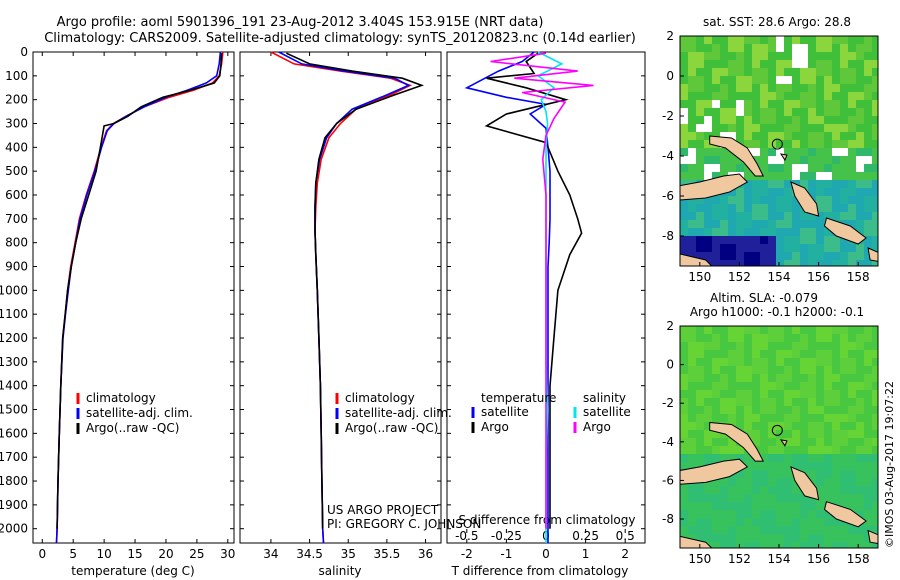 The height and width of the screenshot is (580, 900). Describe the element at coordinates (607, 412) in the screenshot. I see `difference-legend-label: satellite` at that location.